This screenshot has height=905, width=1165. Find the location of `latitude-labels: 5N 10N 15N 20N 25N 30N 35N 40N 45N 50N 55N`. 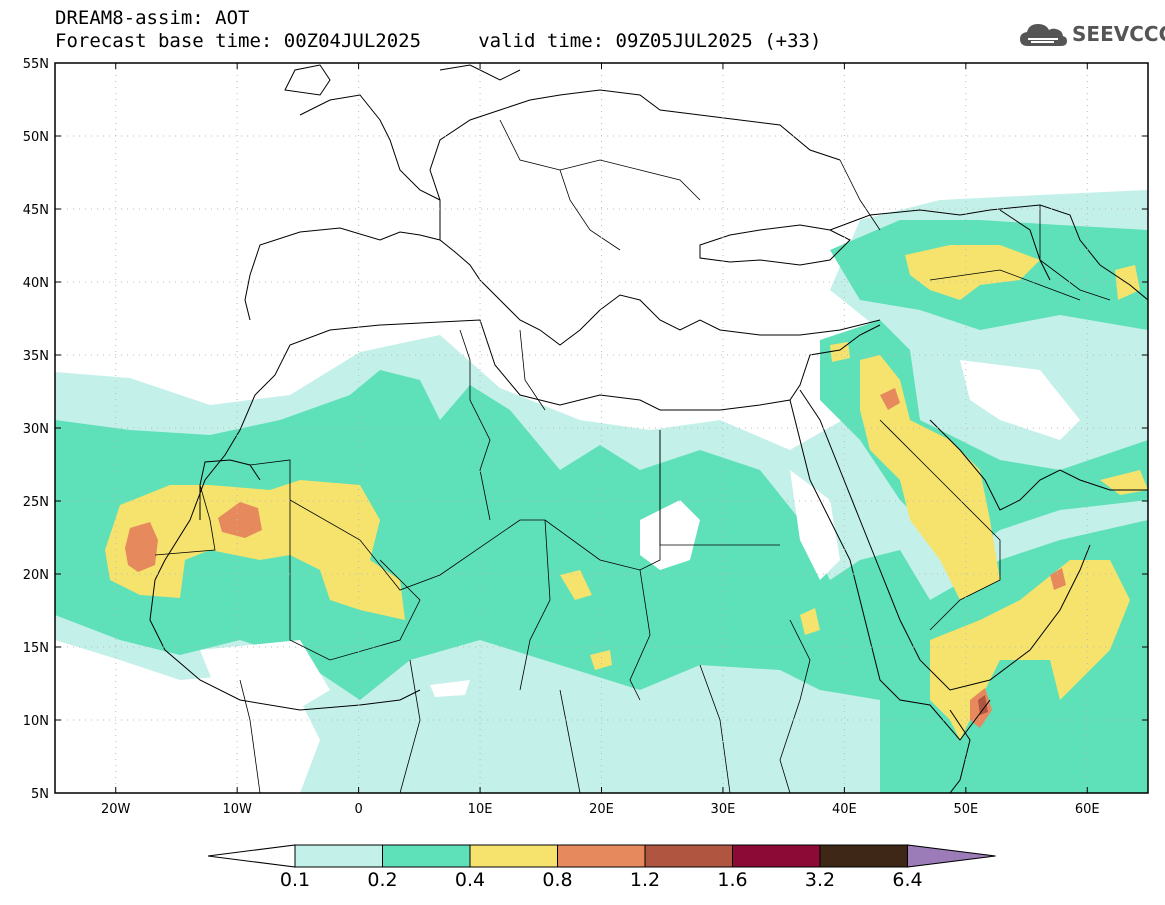

latitude-labels: 5N 10N 15N 20N 25N 30N 35N 40N 45N 50N 55N is located at coordinates (36, 429).